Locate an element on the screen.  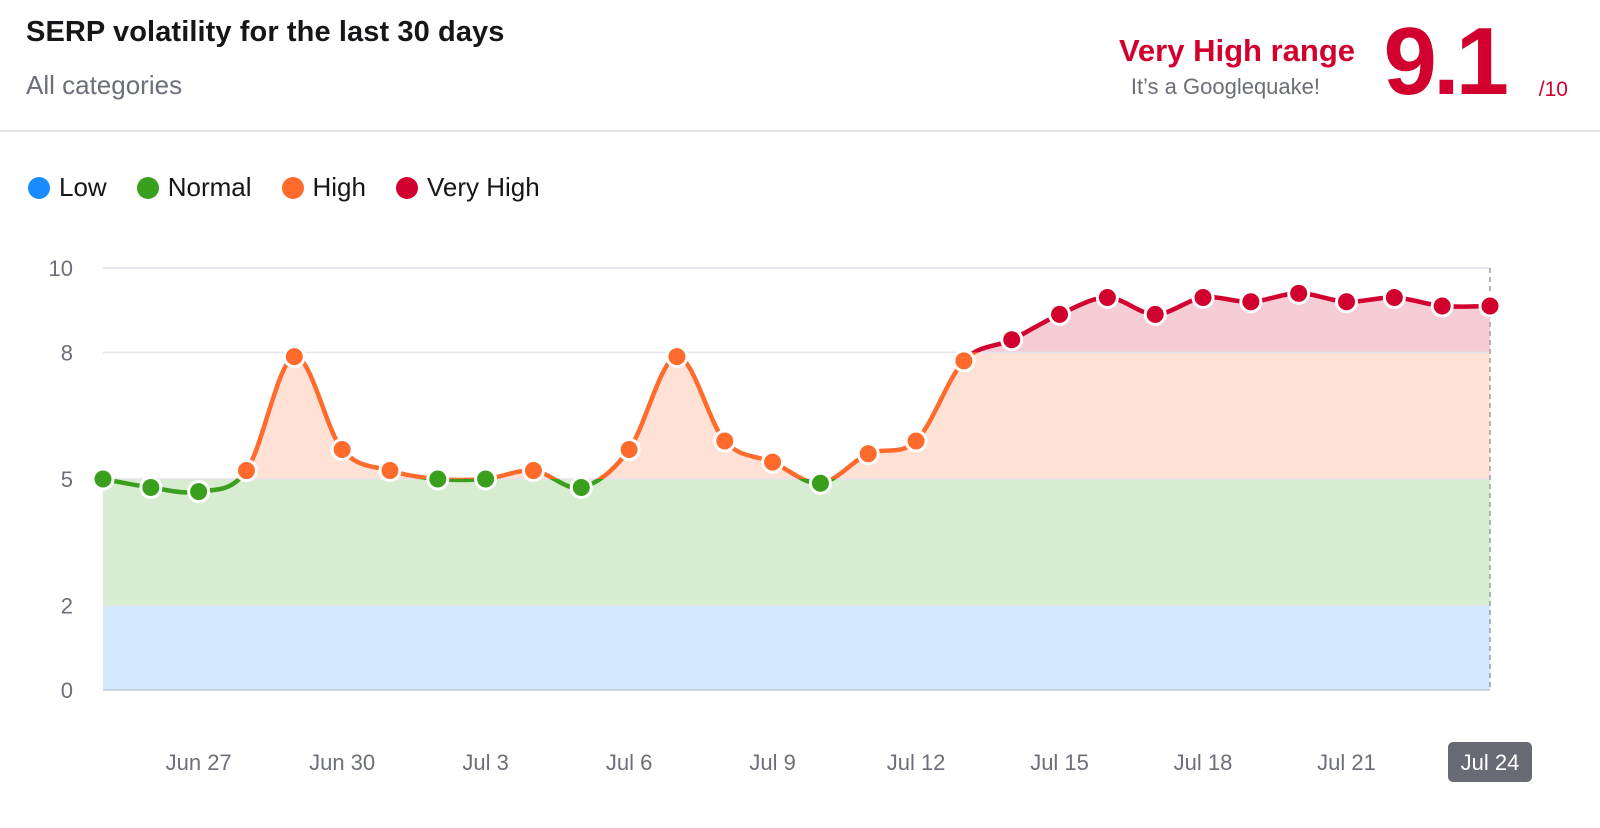
legend-label-high: High is located at coordinates (339, 187).